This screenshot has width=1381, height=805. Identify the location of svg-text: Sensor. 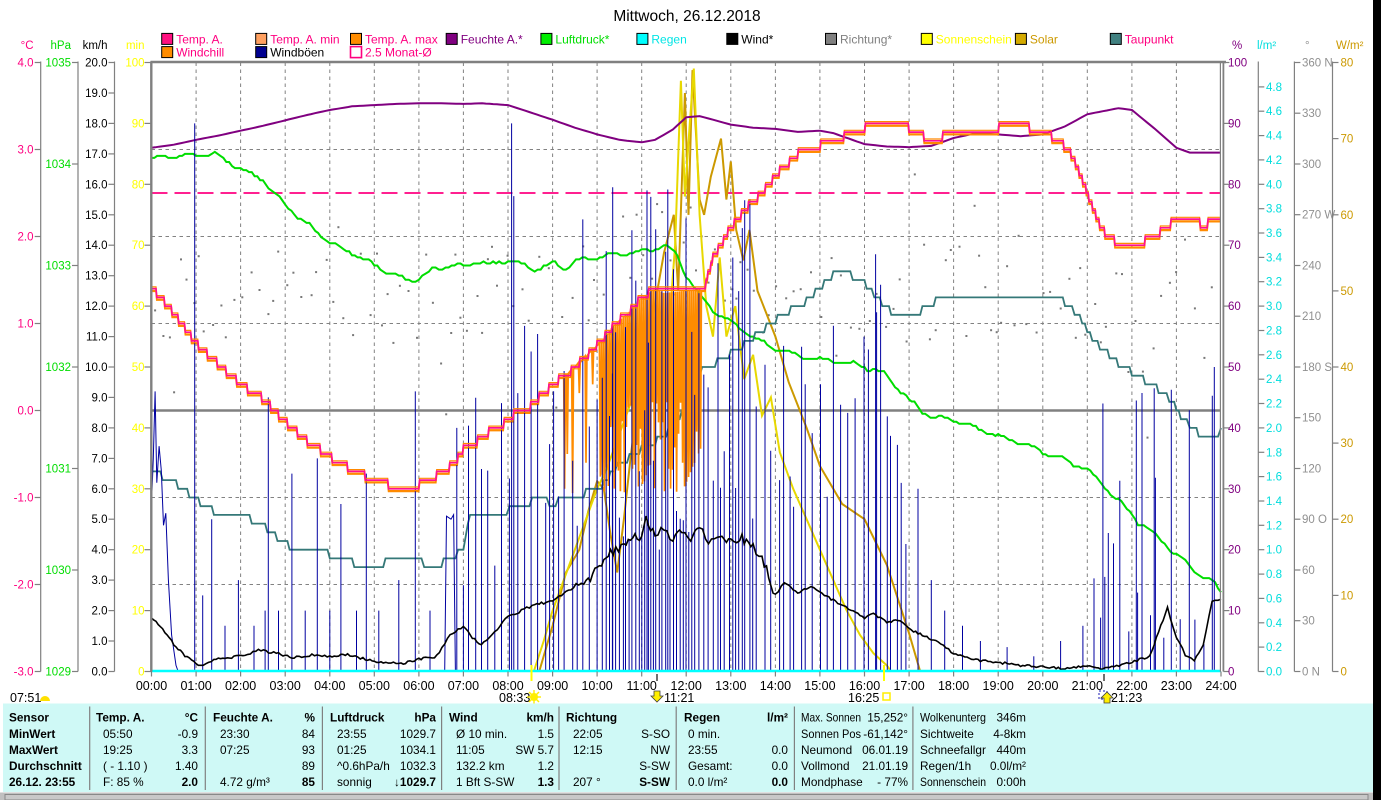
(29, 718).